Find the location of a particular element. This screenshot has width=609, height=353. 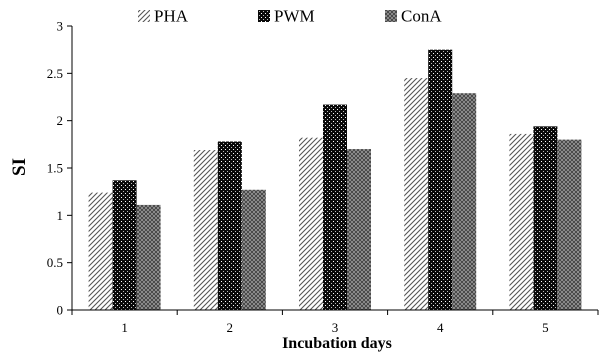

legend-swatch-cona is located at coordinates (391, 16).